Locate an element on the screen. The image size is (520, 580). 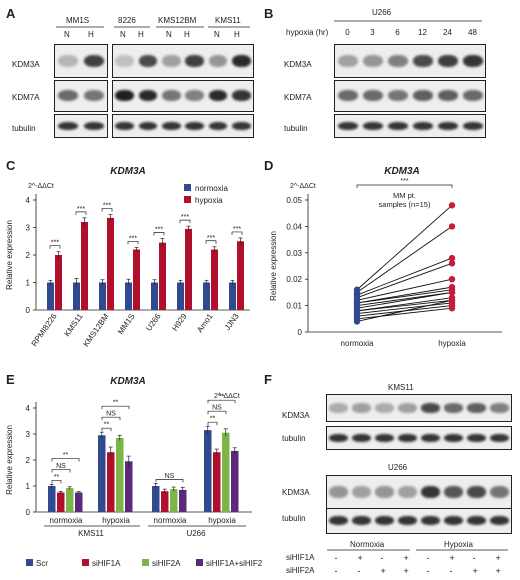
f-cond-normoxia: Normoxia is located at coordinates (367, 544).